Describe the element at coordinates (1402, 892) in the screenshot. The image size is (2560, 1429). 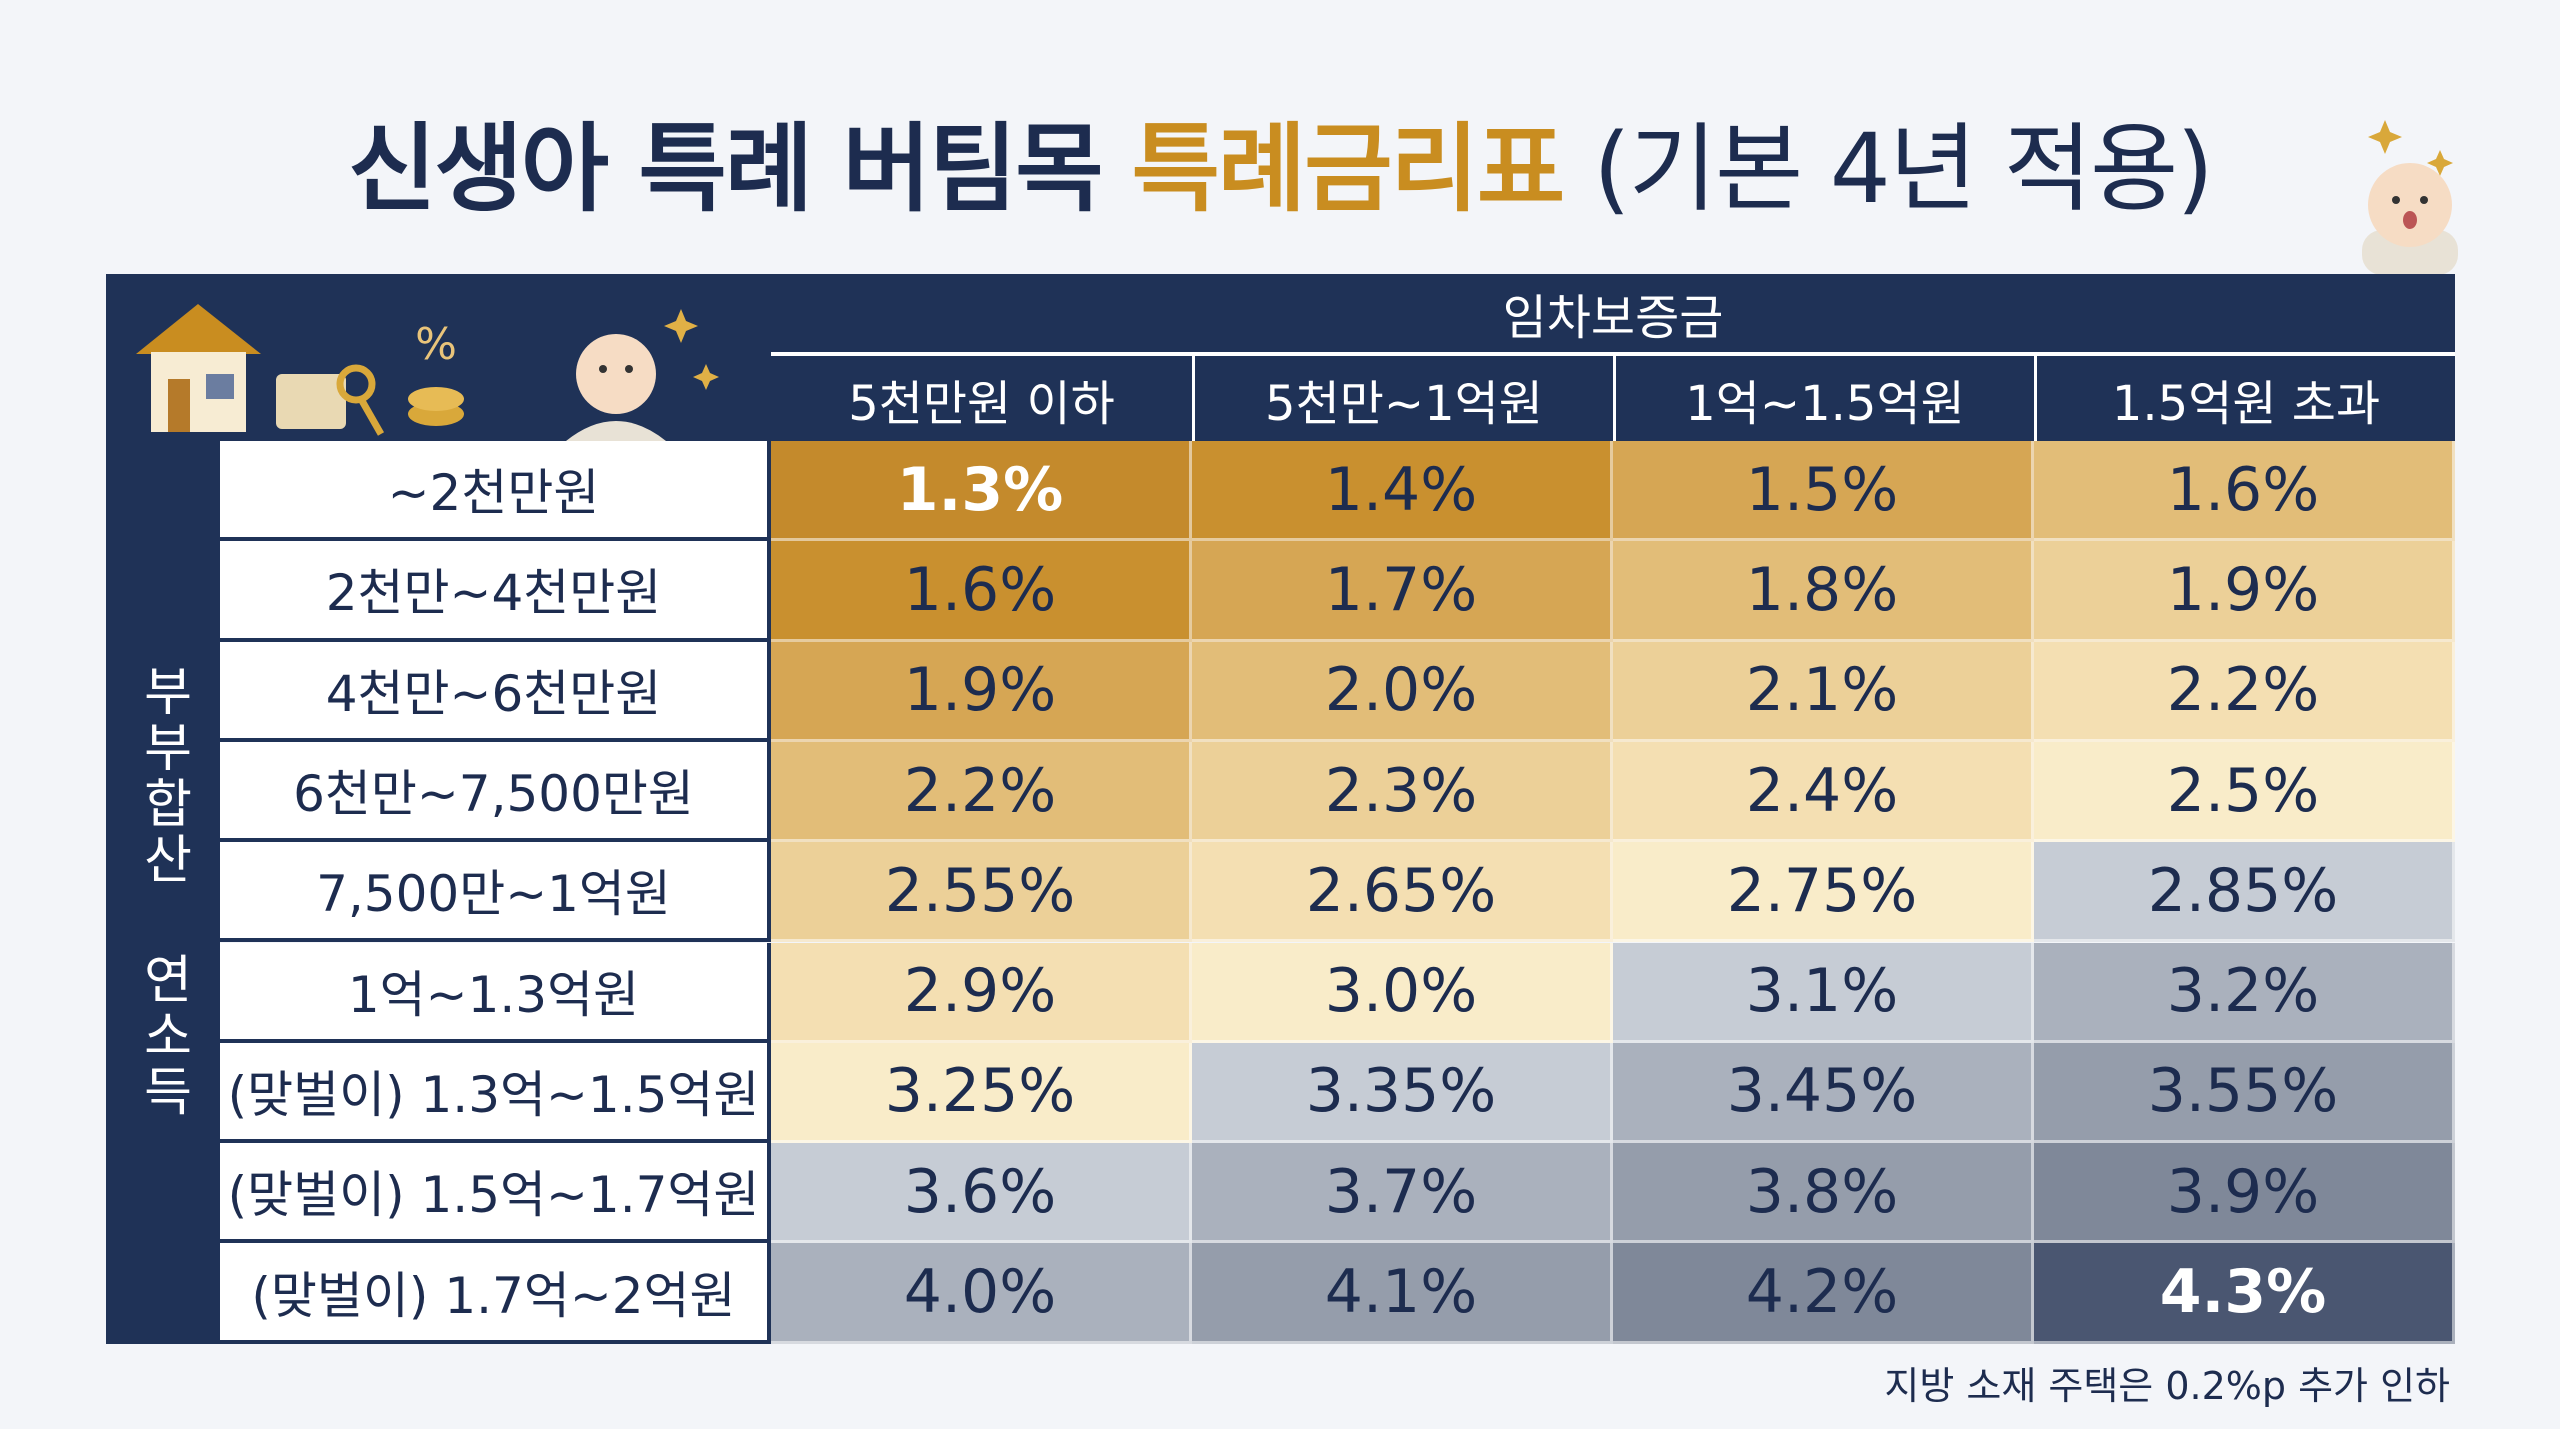
I see `rate-cell: 2.65%` at that location.